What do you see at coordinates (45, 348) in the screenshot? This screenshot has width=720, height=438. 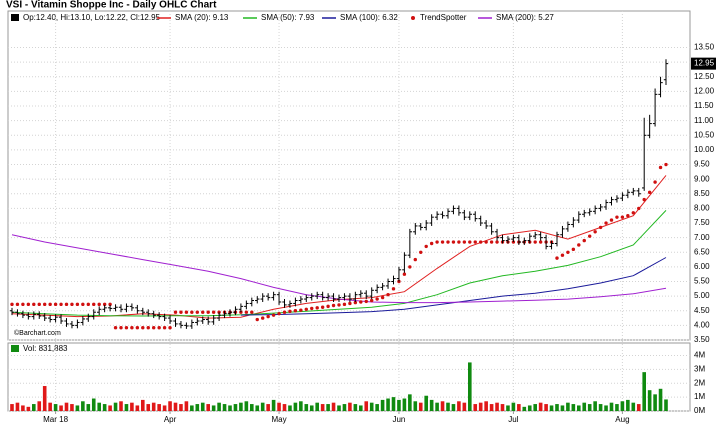 I see `volume-label: Vol: 831,883` at bounding box center [45, 348].